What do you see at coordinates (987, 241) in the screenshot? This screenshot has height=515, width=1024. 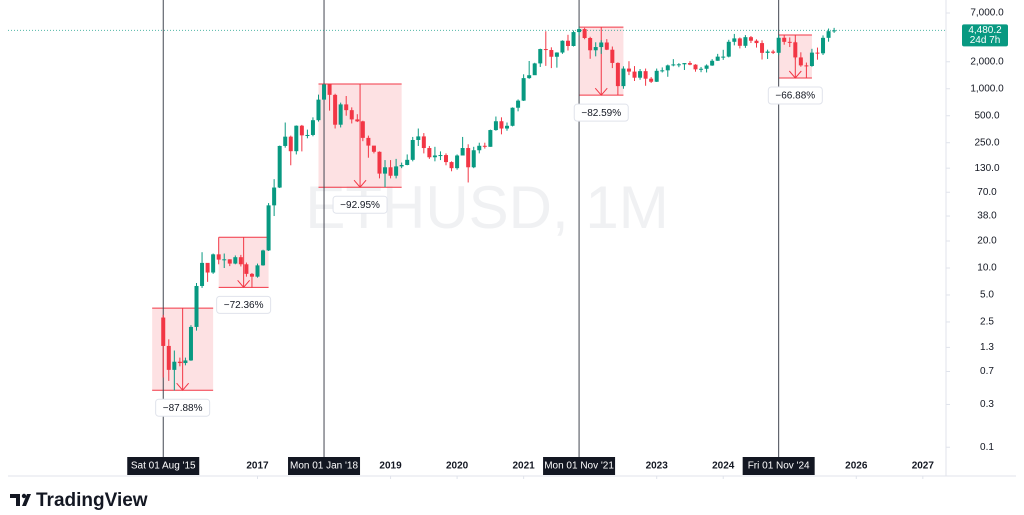 I see `y-tick-label: 20.0` at bounding box center [987, 241].